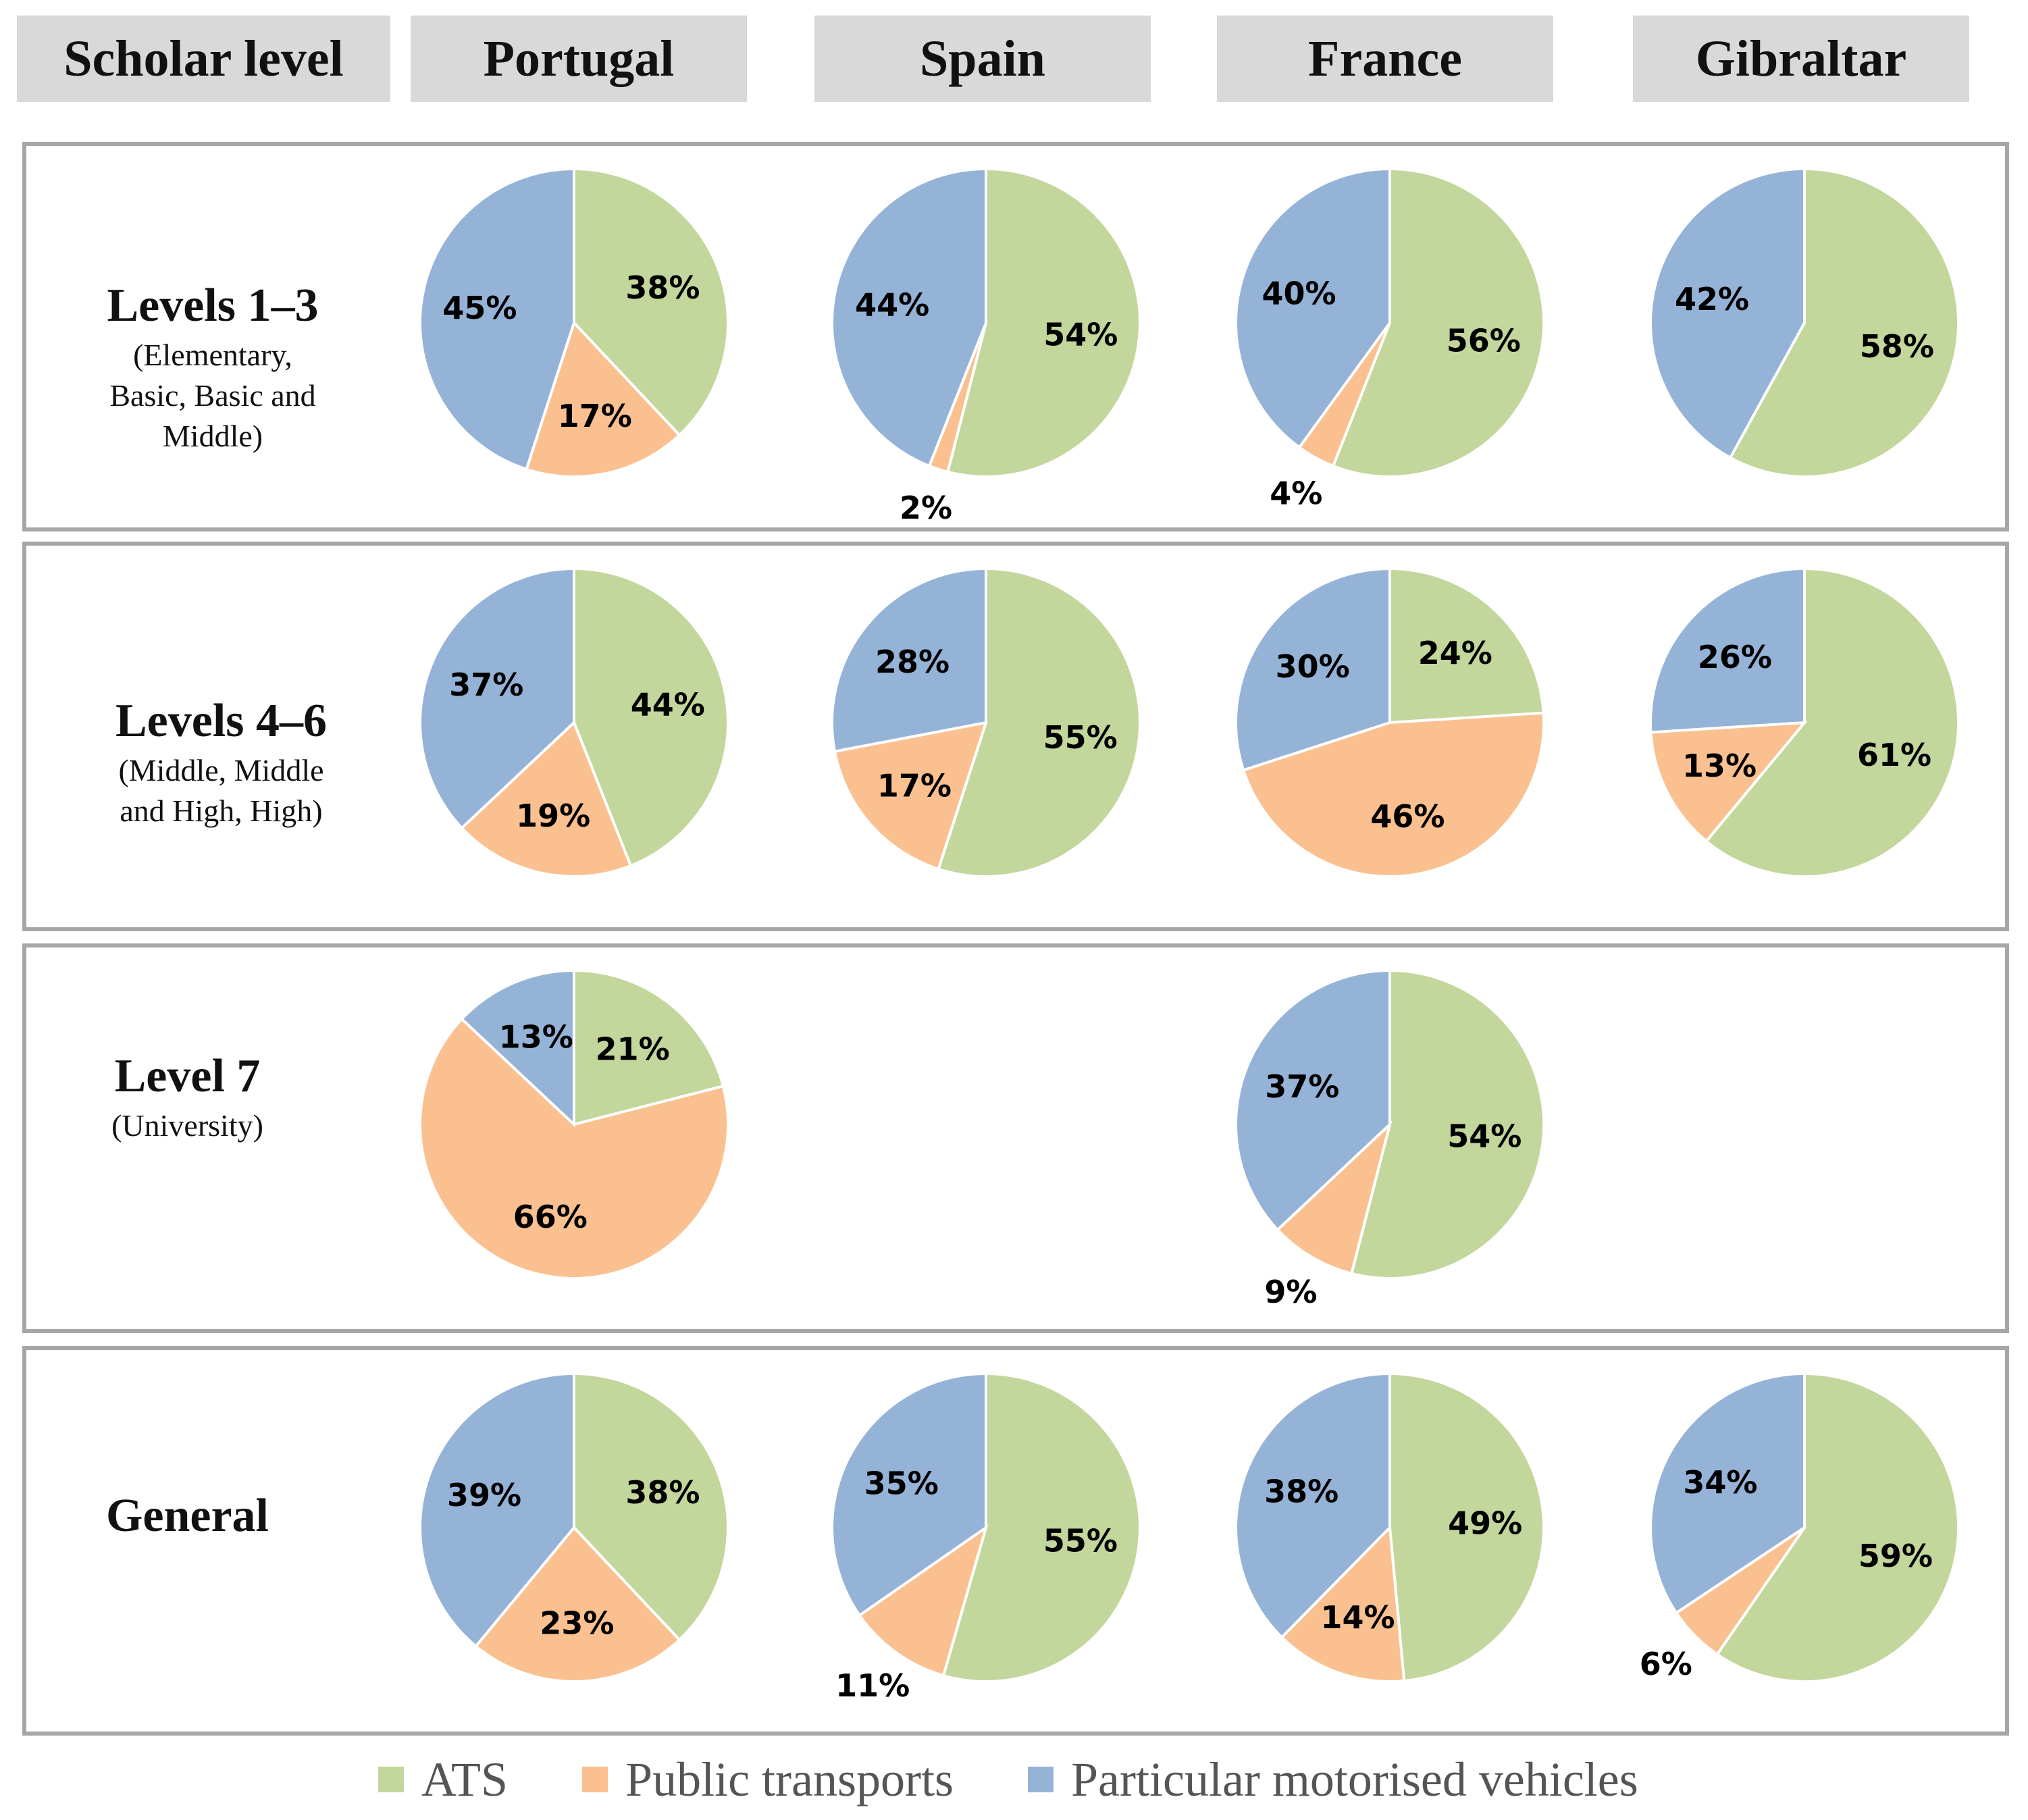  Describe the element at coordinates (1666, 1664) in the screenshot. I see `pie-label-public: 6%` at that location.